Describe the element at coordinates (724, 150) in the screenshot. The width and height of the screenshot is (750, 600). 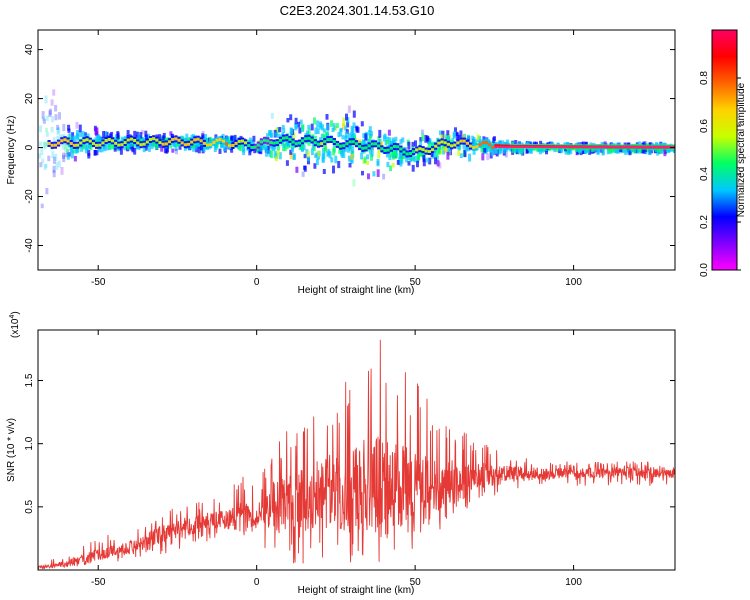
I see `colorbar-frame` at that location.